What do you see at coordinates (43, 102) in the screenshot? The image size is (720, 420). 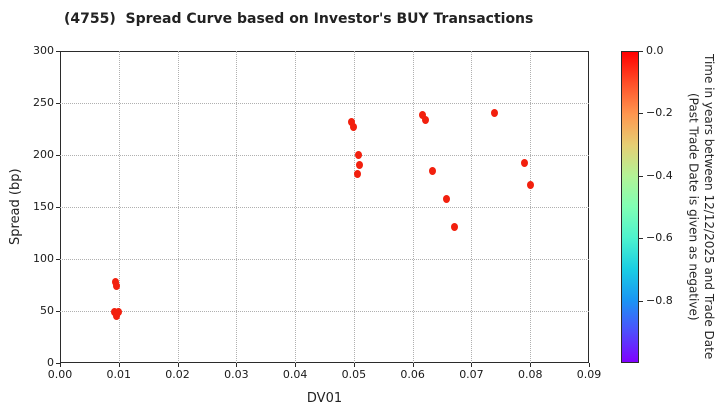 I see `y-tick-label: 250` at bounding box center [43, 102].